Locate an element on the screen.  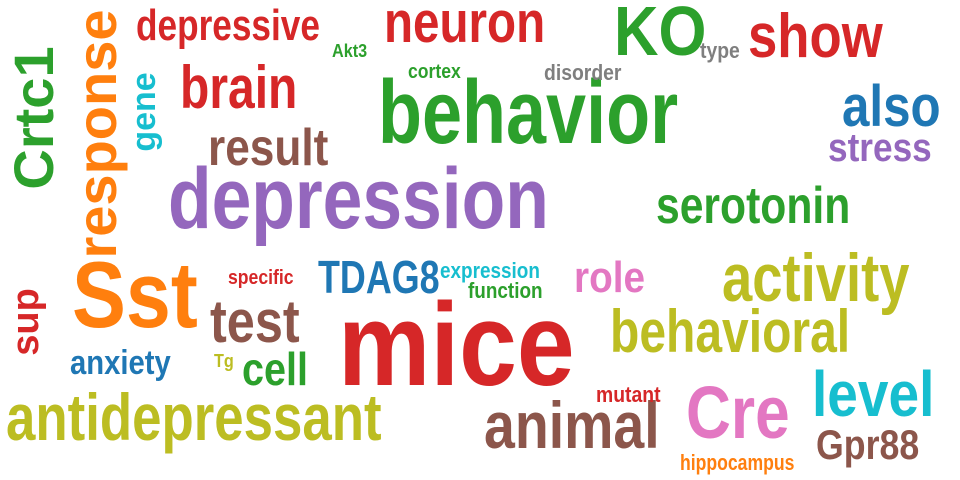
word-gene: gene is located at coordinates (144, 112).